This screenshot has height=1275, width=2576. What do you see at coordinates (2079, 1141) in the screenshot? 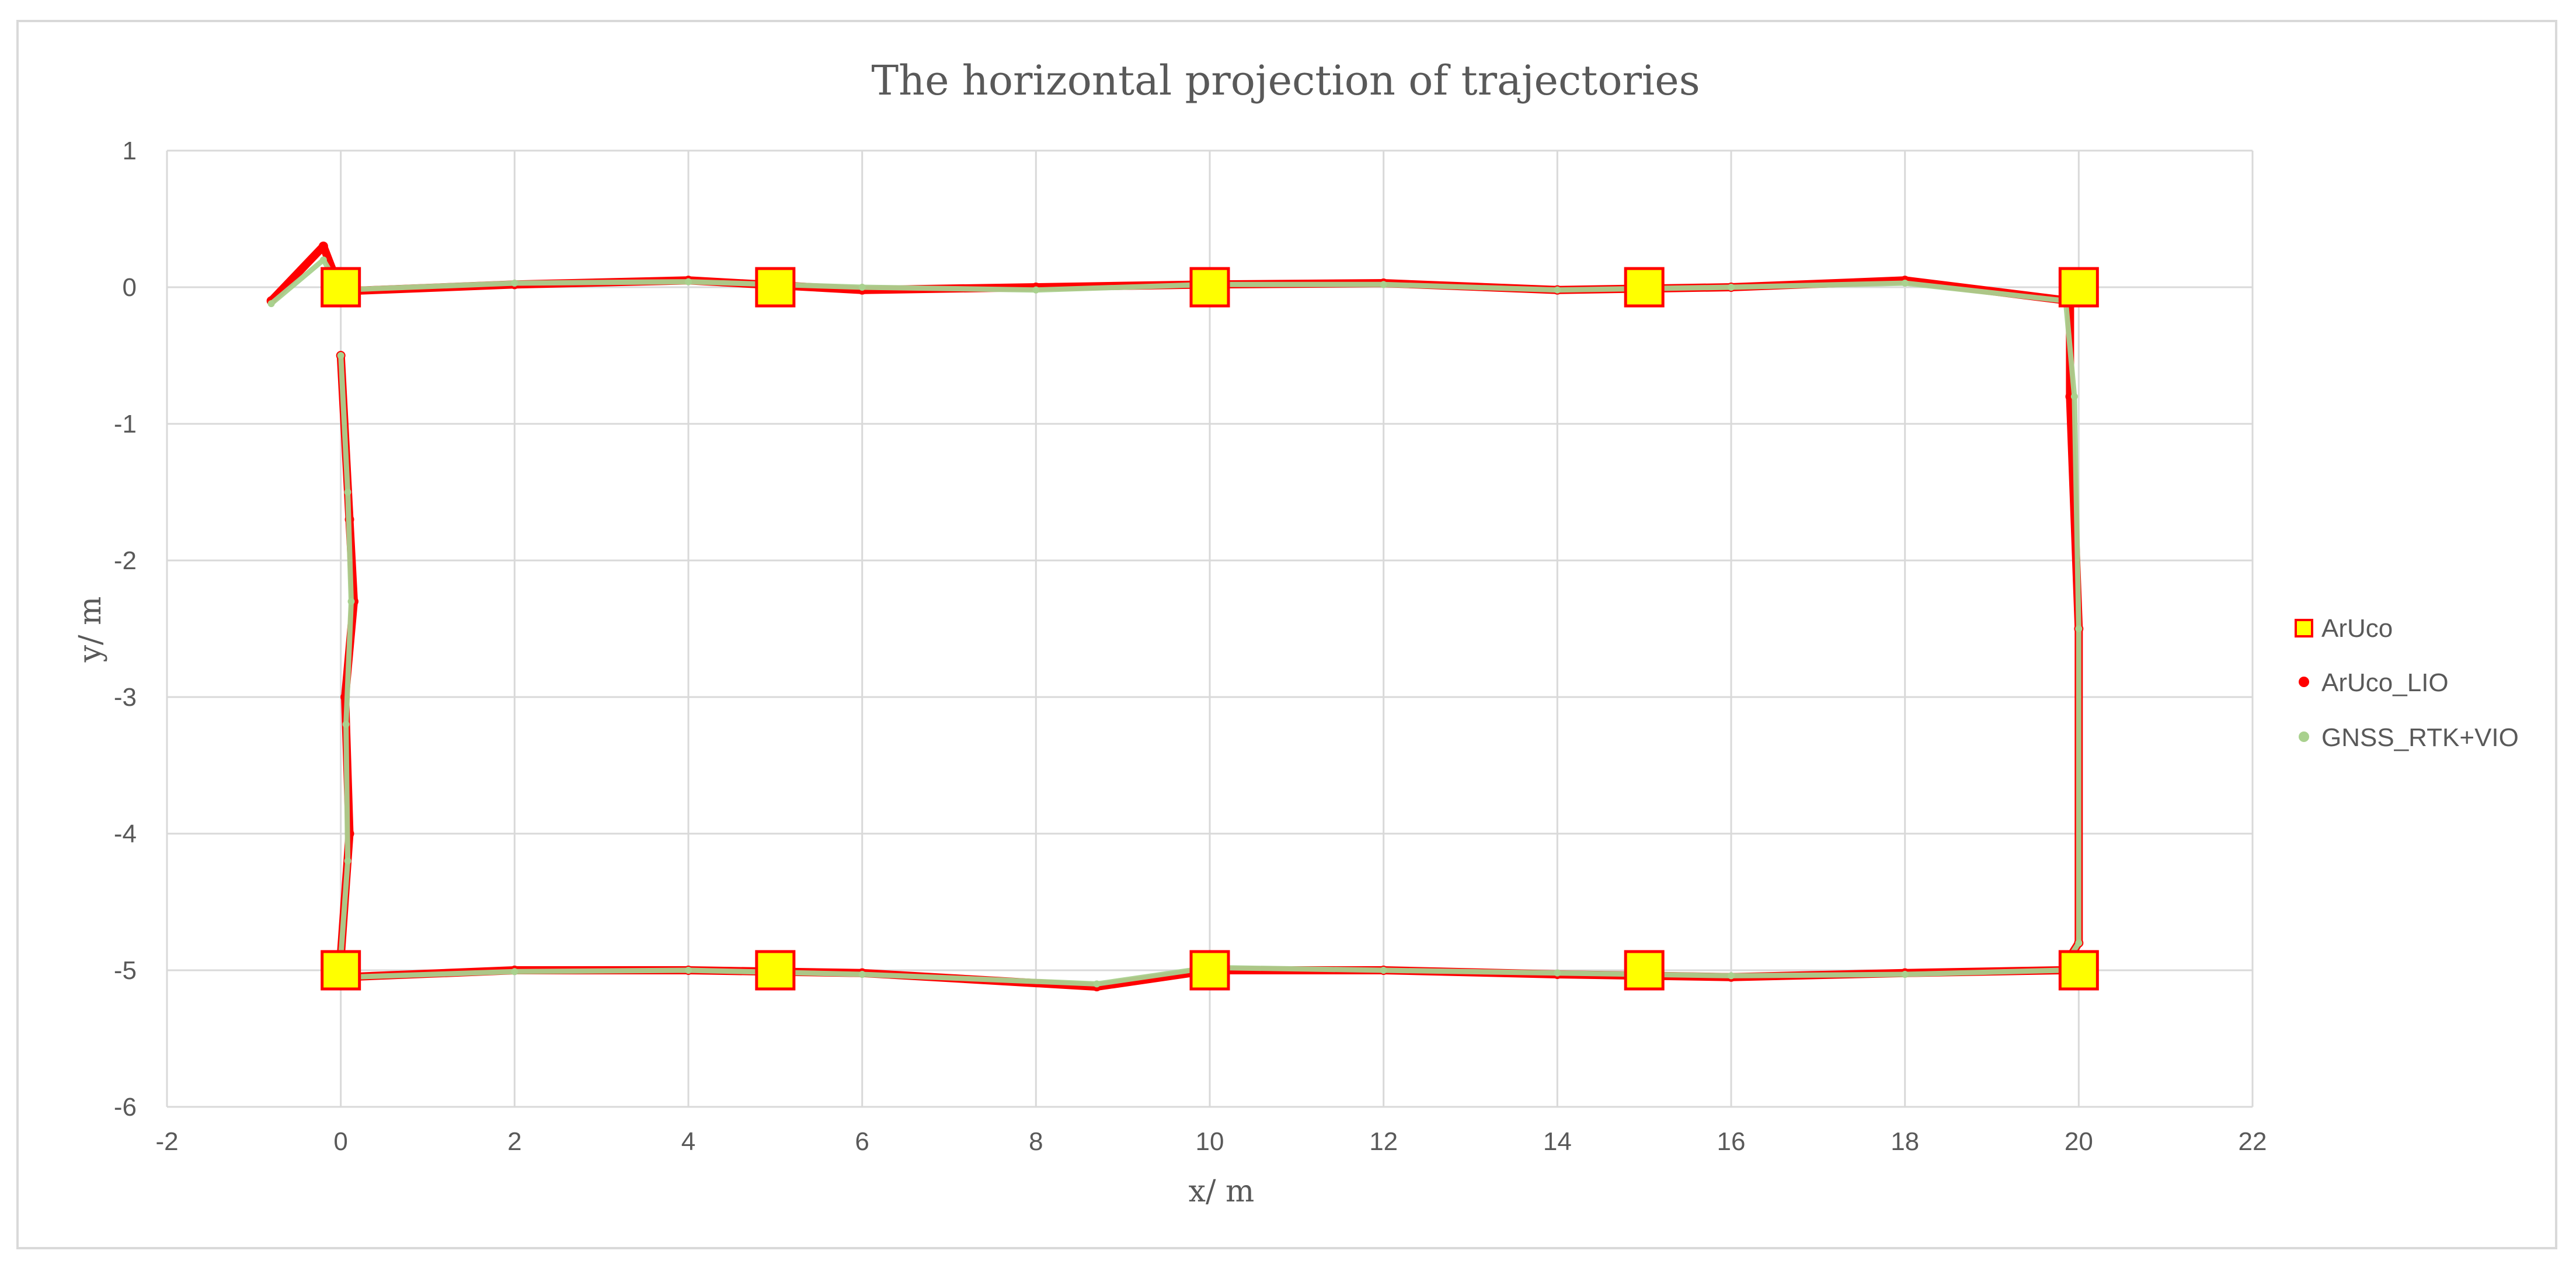
I see `x-tick-label: 20` at bounding box center [2079, 1141].